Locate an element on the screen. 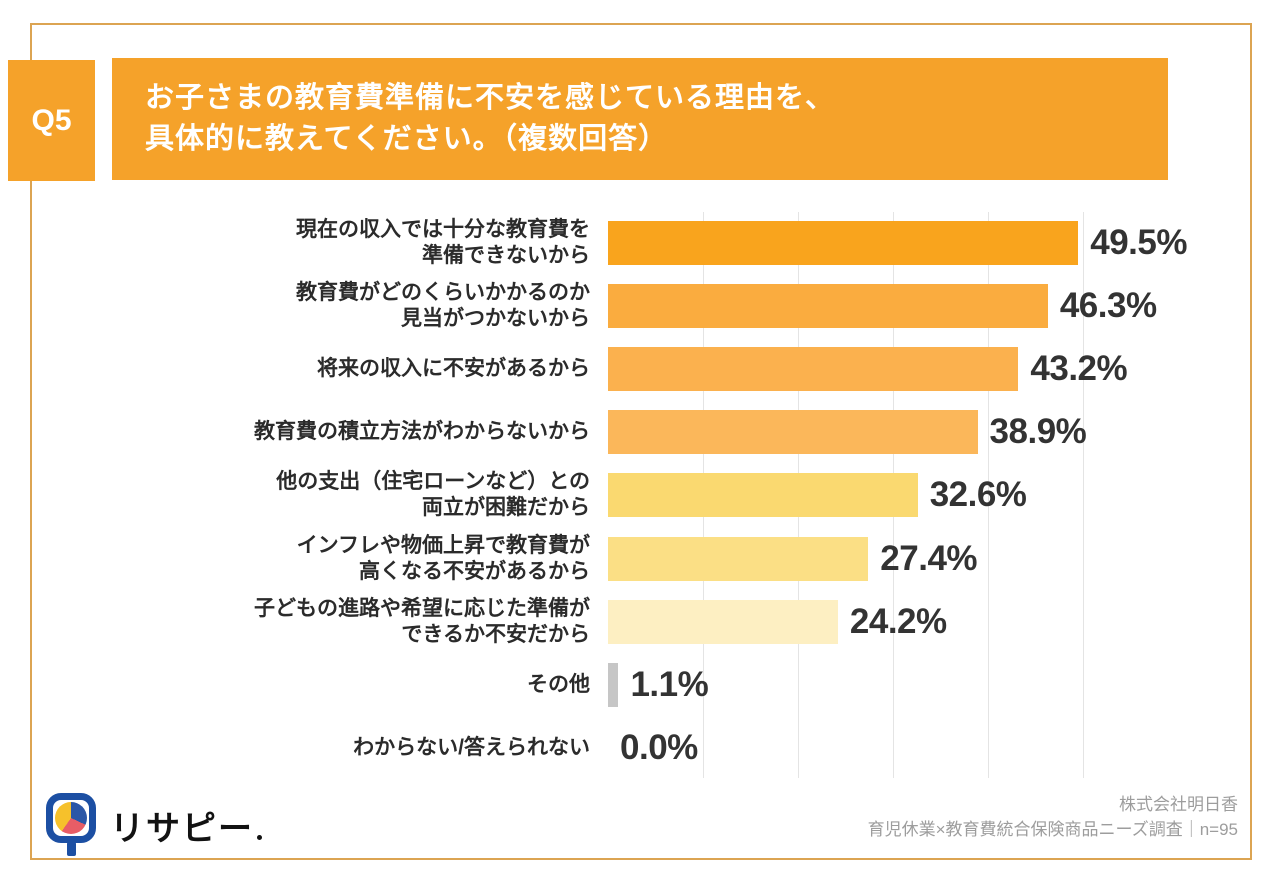 The image size is (1280, 886). logo-period-dot is located at coordinates (259, 837).